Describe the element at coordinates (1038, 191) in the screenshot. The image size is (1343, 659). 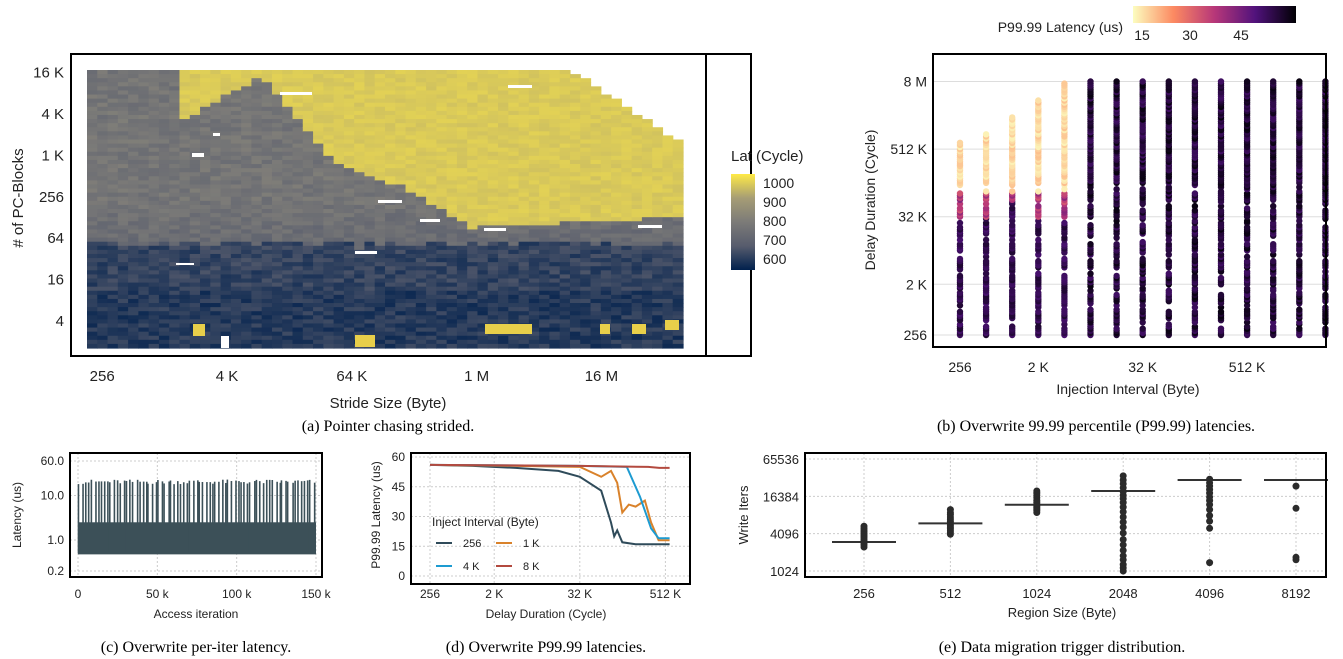
I see `data-point` at that location.